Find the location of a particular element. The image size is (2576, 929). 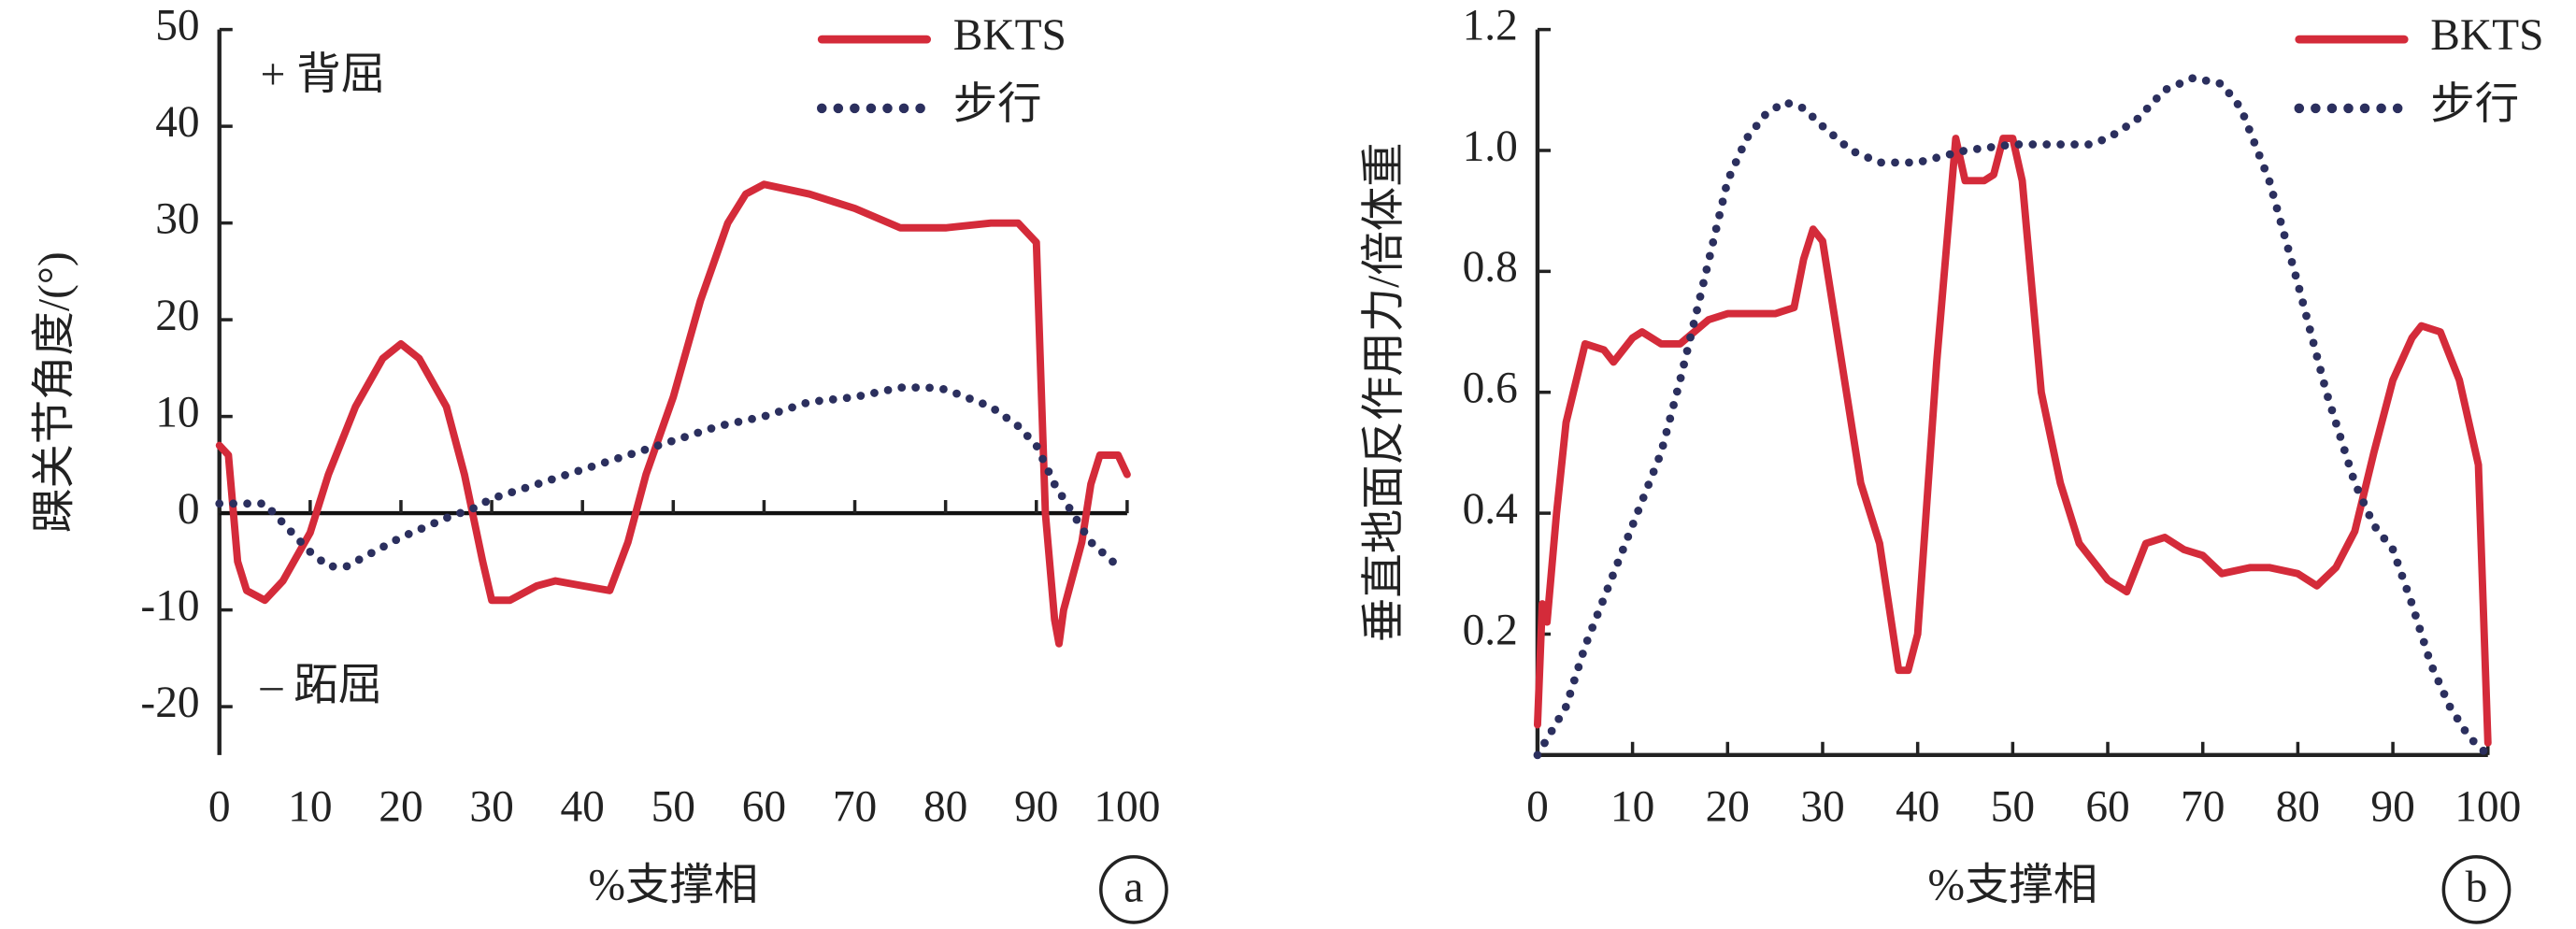

panel-label: a is located at coordinates (1133, 887).